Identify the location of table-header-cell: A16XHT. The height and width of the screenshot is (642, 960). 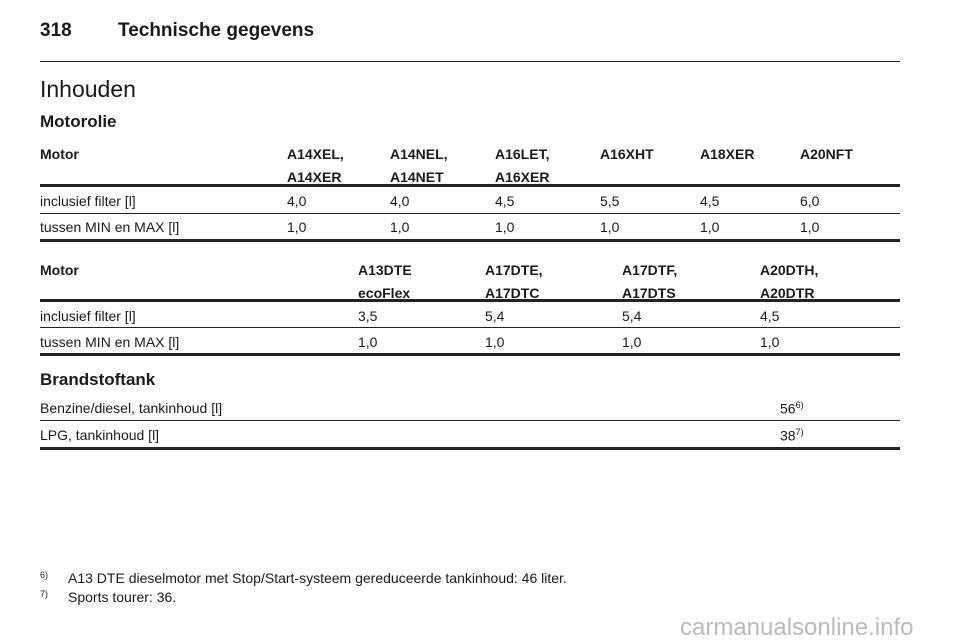
(627, 154).